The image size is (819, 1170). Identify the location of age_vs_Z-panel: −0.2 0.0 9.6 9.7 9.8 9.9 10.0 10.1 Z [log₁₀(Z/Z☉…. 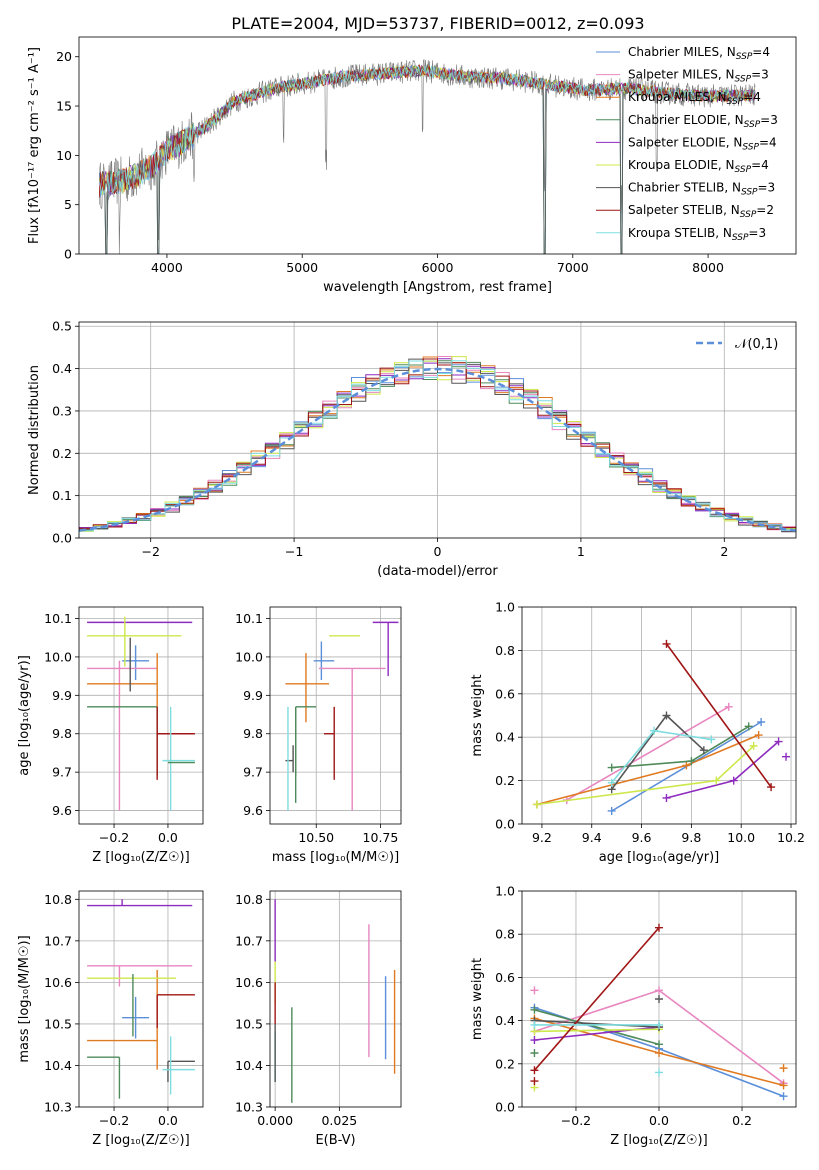
(110, 735).